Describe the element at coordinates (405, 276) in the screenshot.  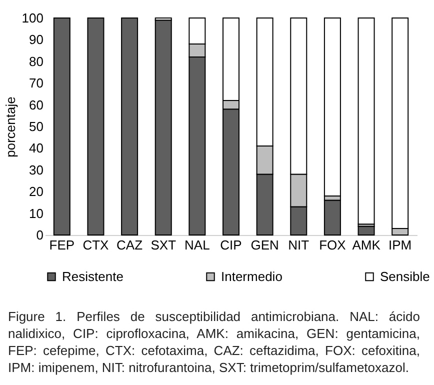
I see `legend-label: Sensible` at that location.